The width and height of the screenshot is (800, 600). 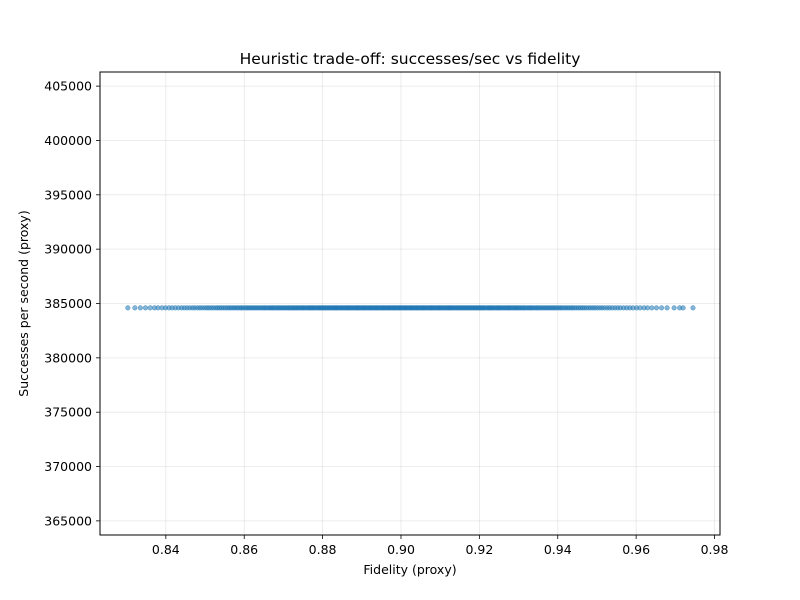 I want to click on x-tick-label: 0.94, so click(x=558, y=549).